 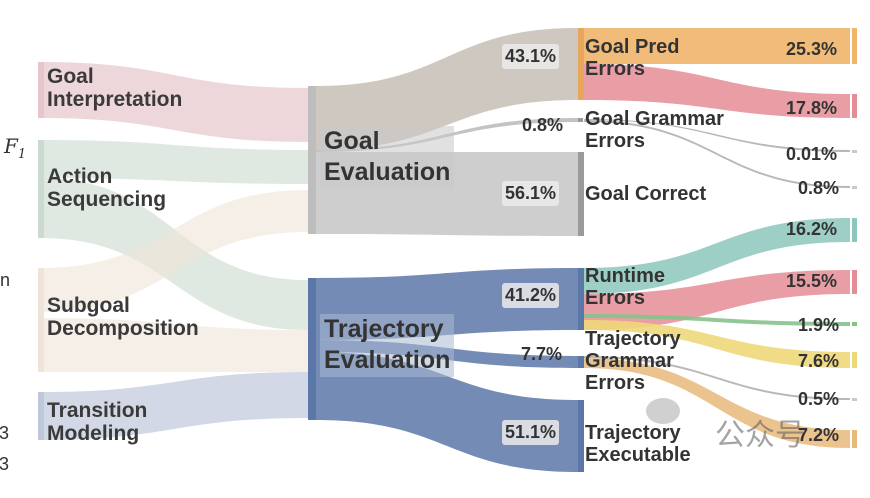 I want to click on digit-fragment-2: 3, so click(x=5, y=464).